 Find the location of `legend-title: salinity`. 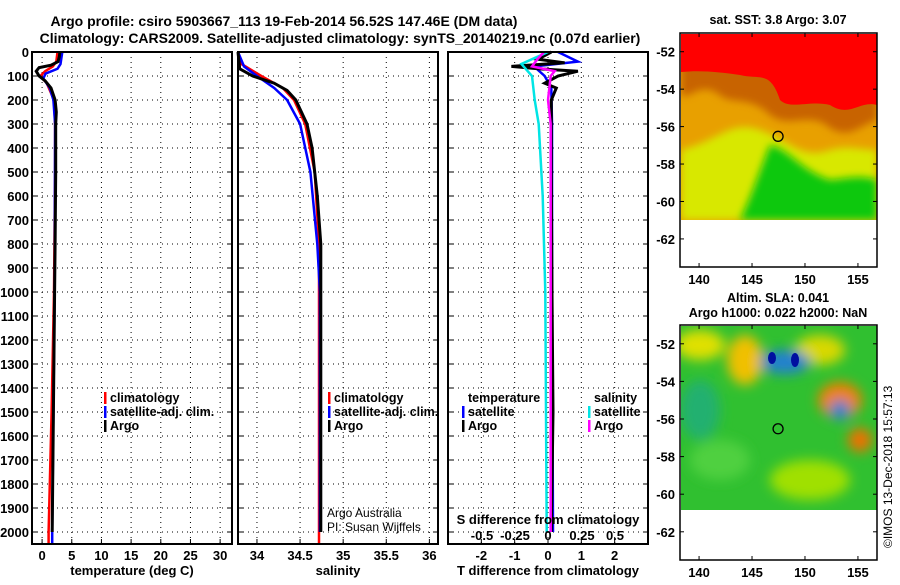

legend-title: salinity is located at coordinates (615, 398).